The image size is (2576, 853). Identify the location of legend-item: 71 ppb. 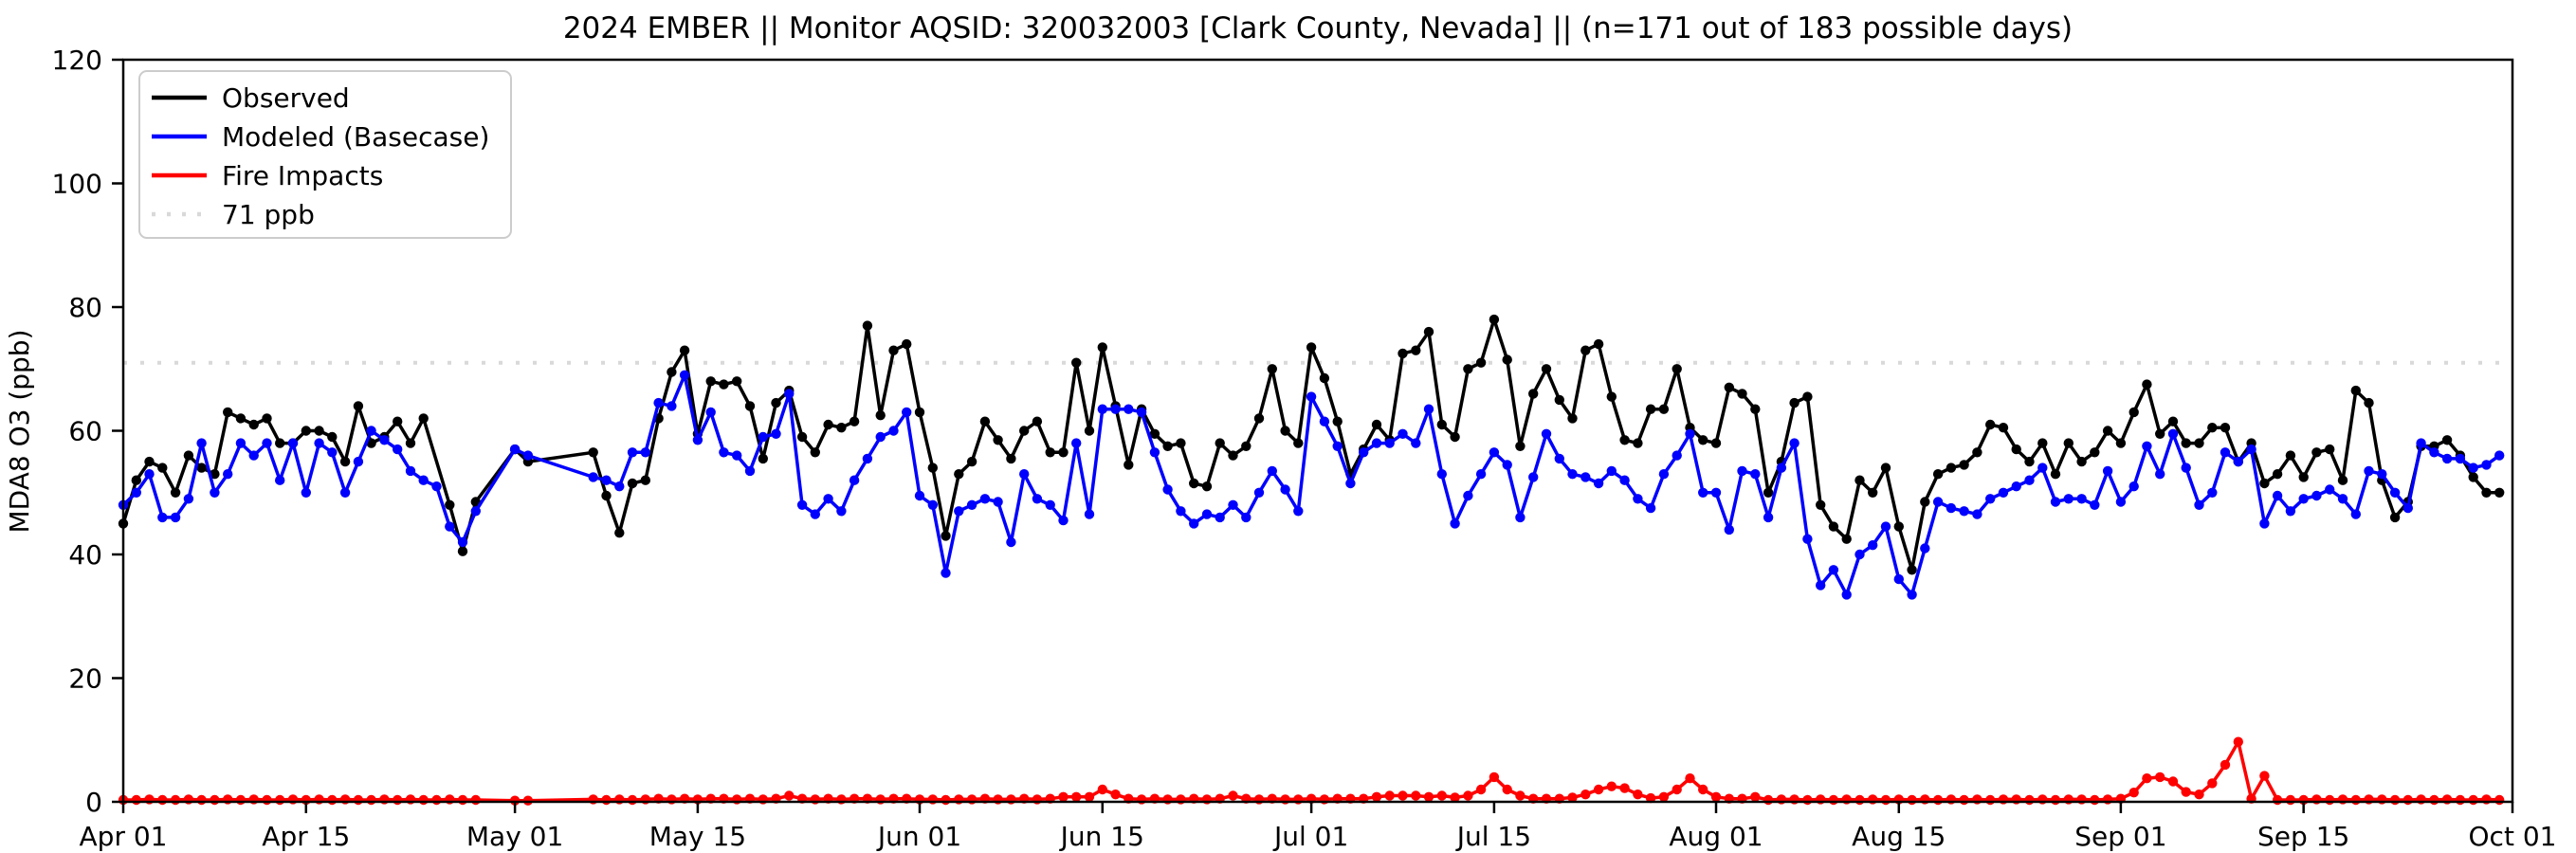
(233, 214).